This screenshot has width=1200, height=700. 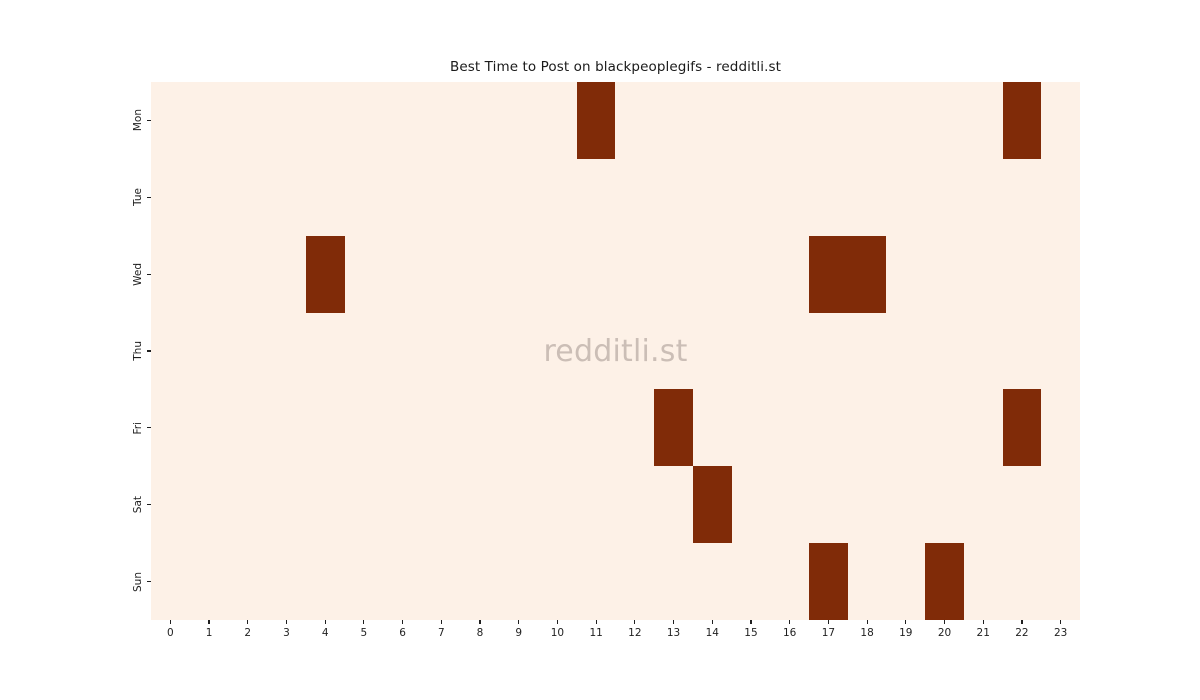 I want to click on x-axis-tick-label: 2, so click(x=248, y=633).